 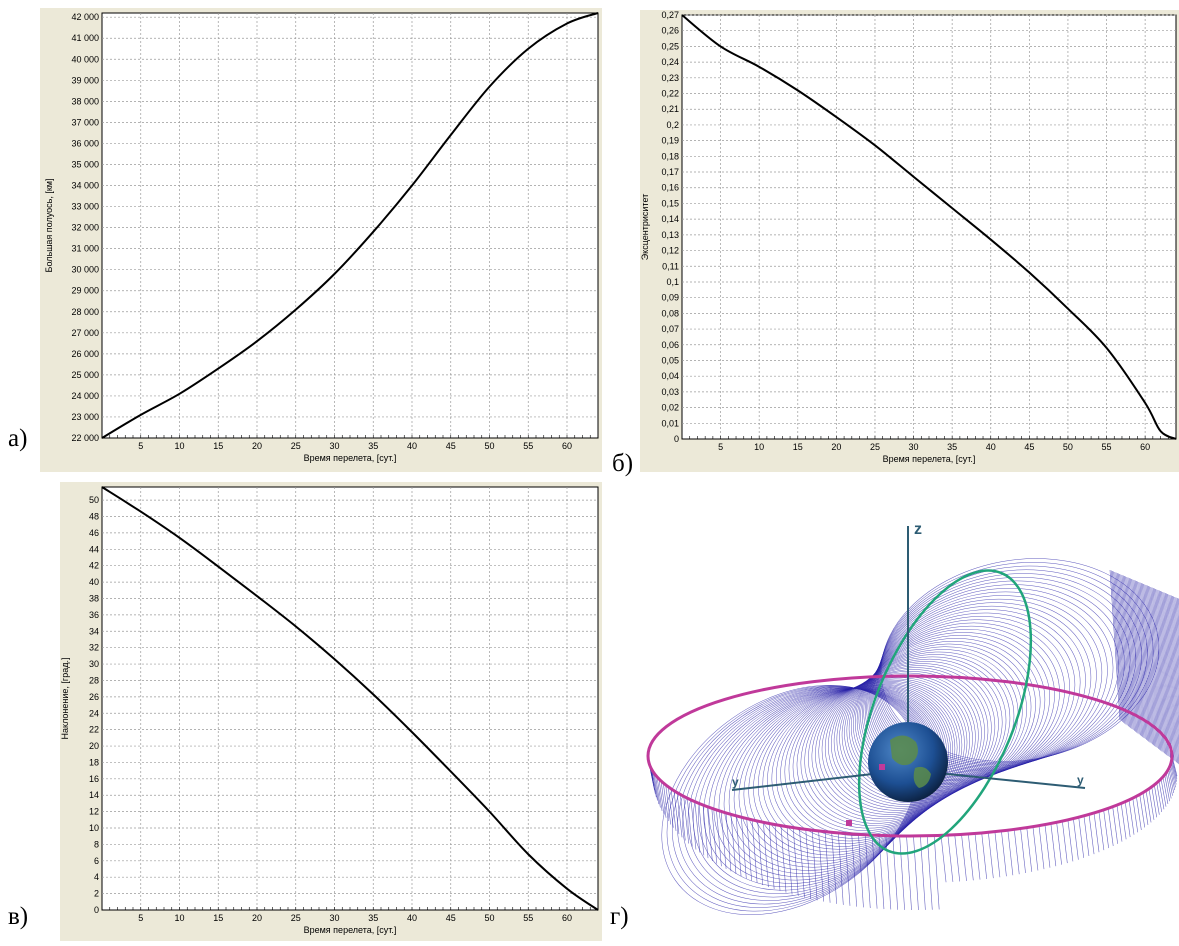 I want to click on y-tick-label: 46, so click(x=94, y=533).